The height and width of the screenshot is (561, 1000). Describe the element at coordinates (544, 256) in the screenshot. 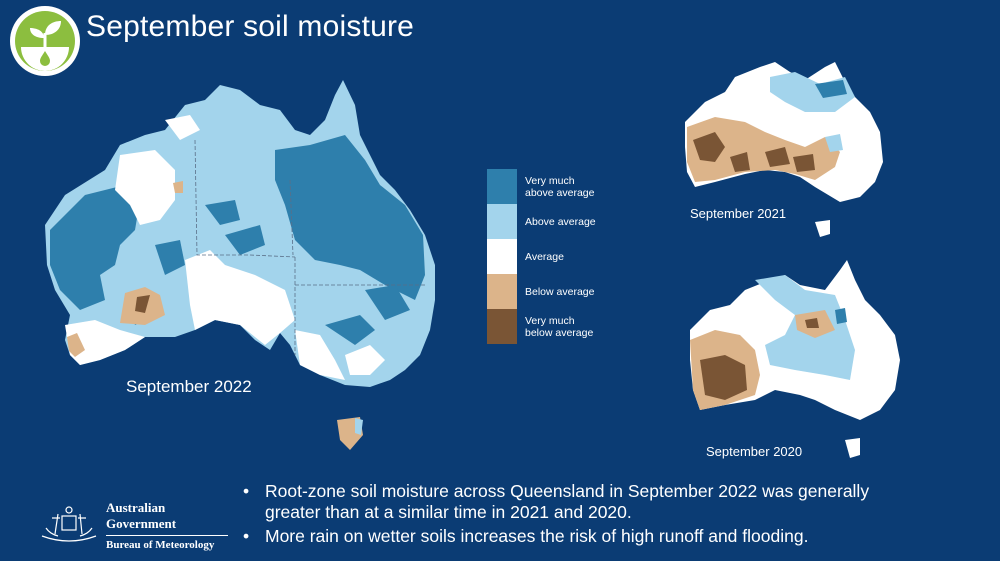

I see `legend-label: Average` at that location.